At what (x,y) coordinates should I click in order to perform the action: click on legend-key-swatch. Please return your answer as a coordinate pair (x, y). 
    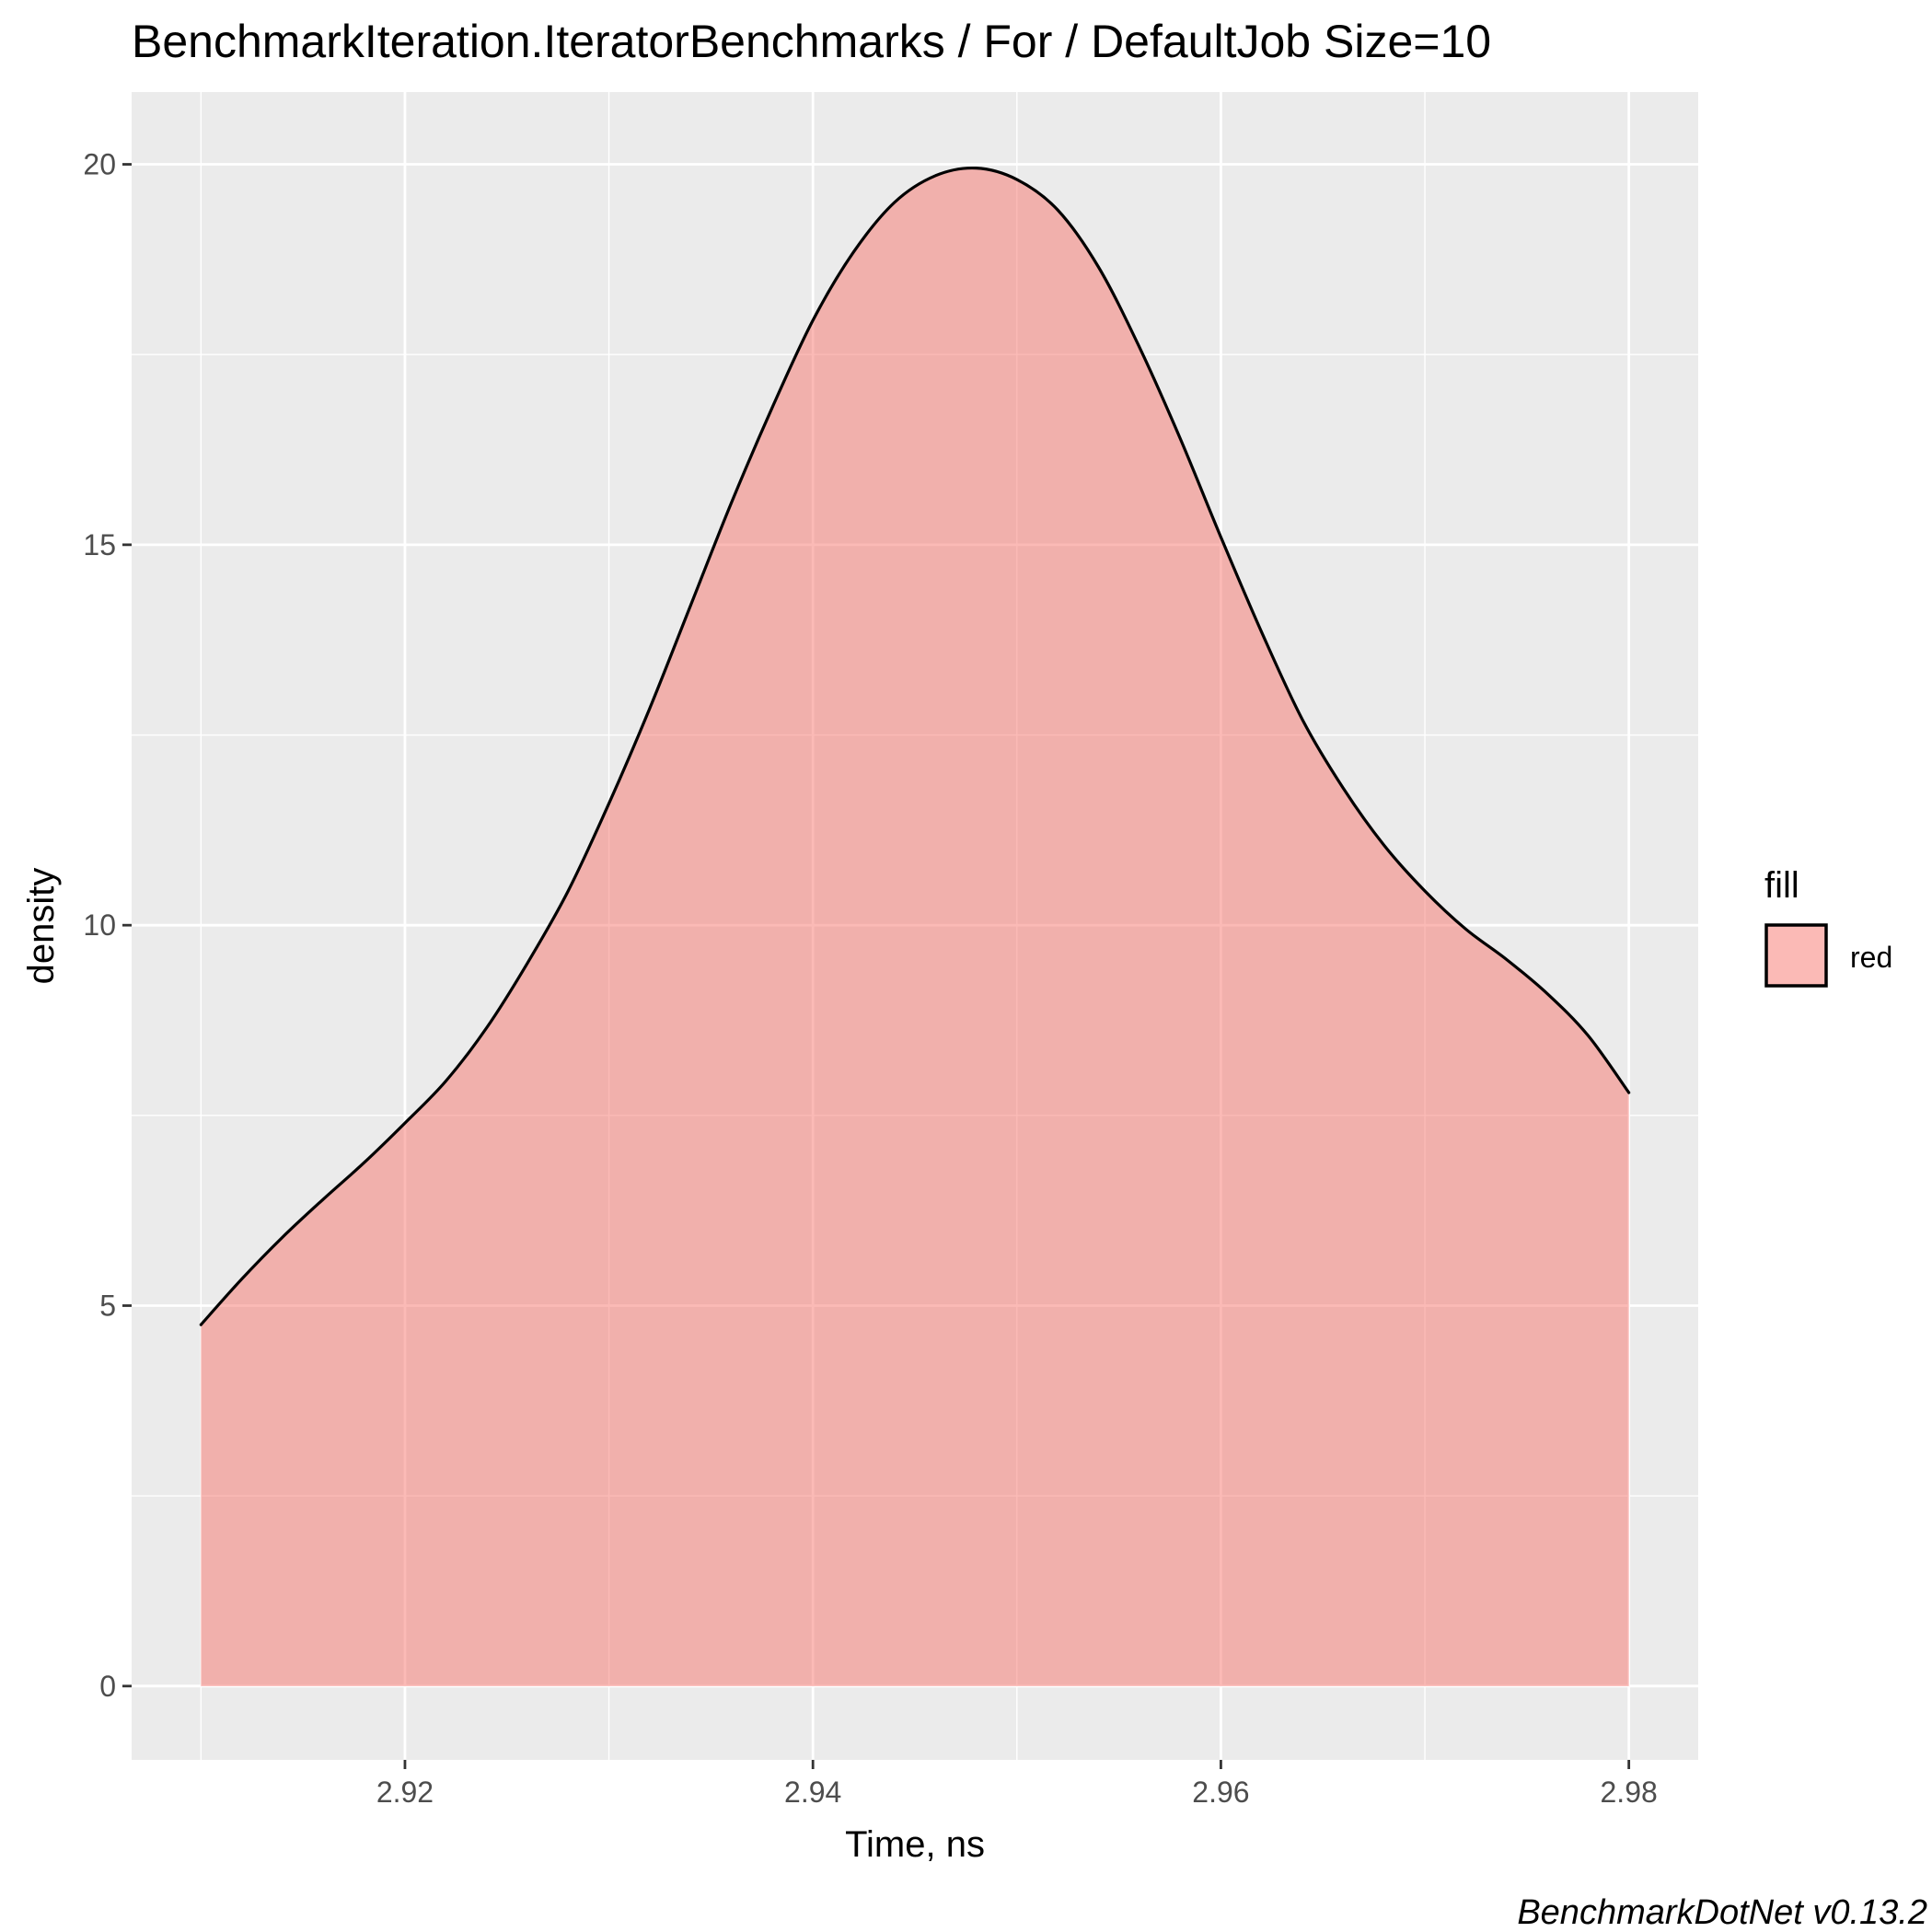
    Looking at the image, I should click on (1796, 956).